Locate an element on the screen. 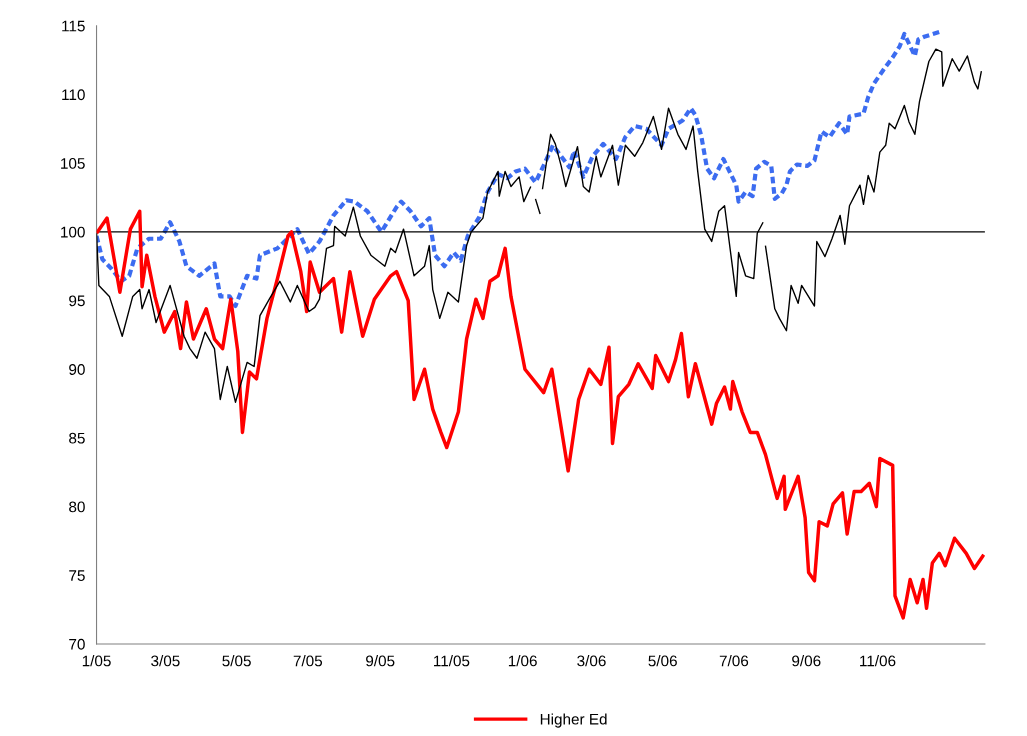 Image resolution: width=1027 pixels, height=736 pixels. x-tick-label: 3/06 is located at coordinates (591, 661).